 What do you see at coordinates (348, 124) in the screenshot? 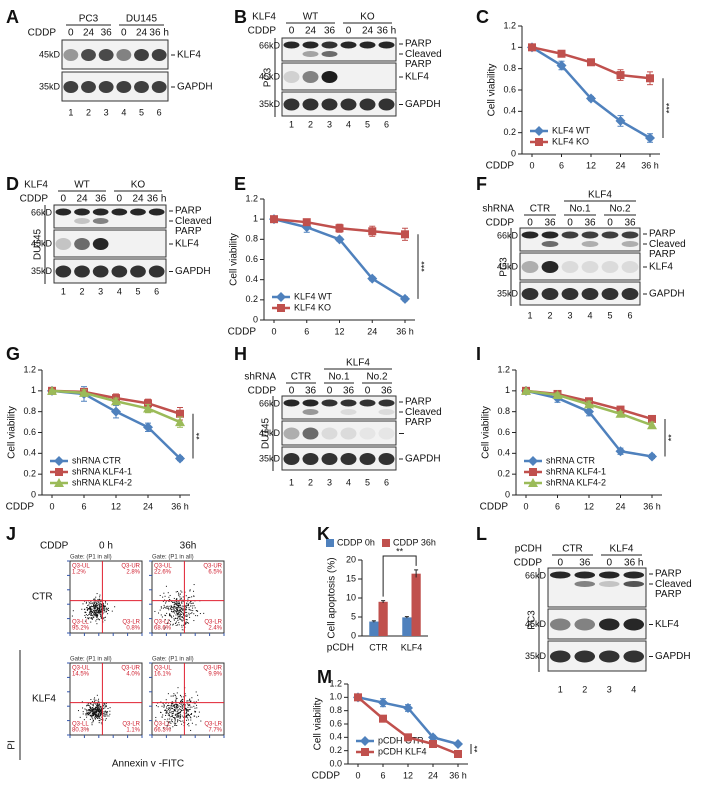
I see `lane-number: 4` at bounding box center [348, 124].